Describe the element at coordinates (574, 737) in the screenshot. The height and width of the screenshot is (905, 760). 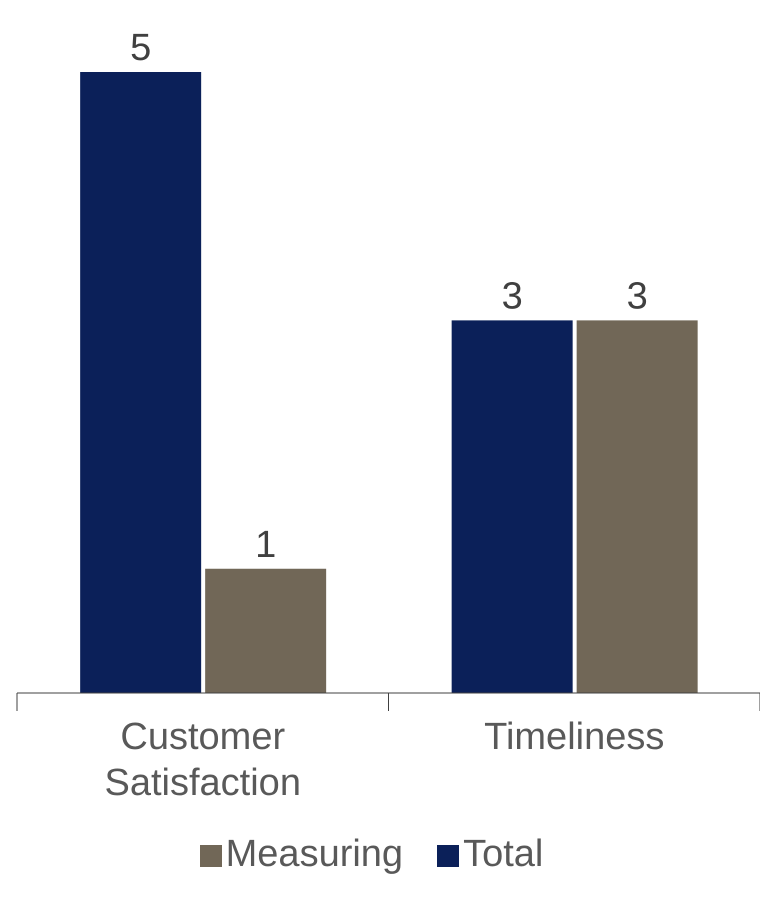
I see `x-tick-label: Timeliness` at that location.